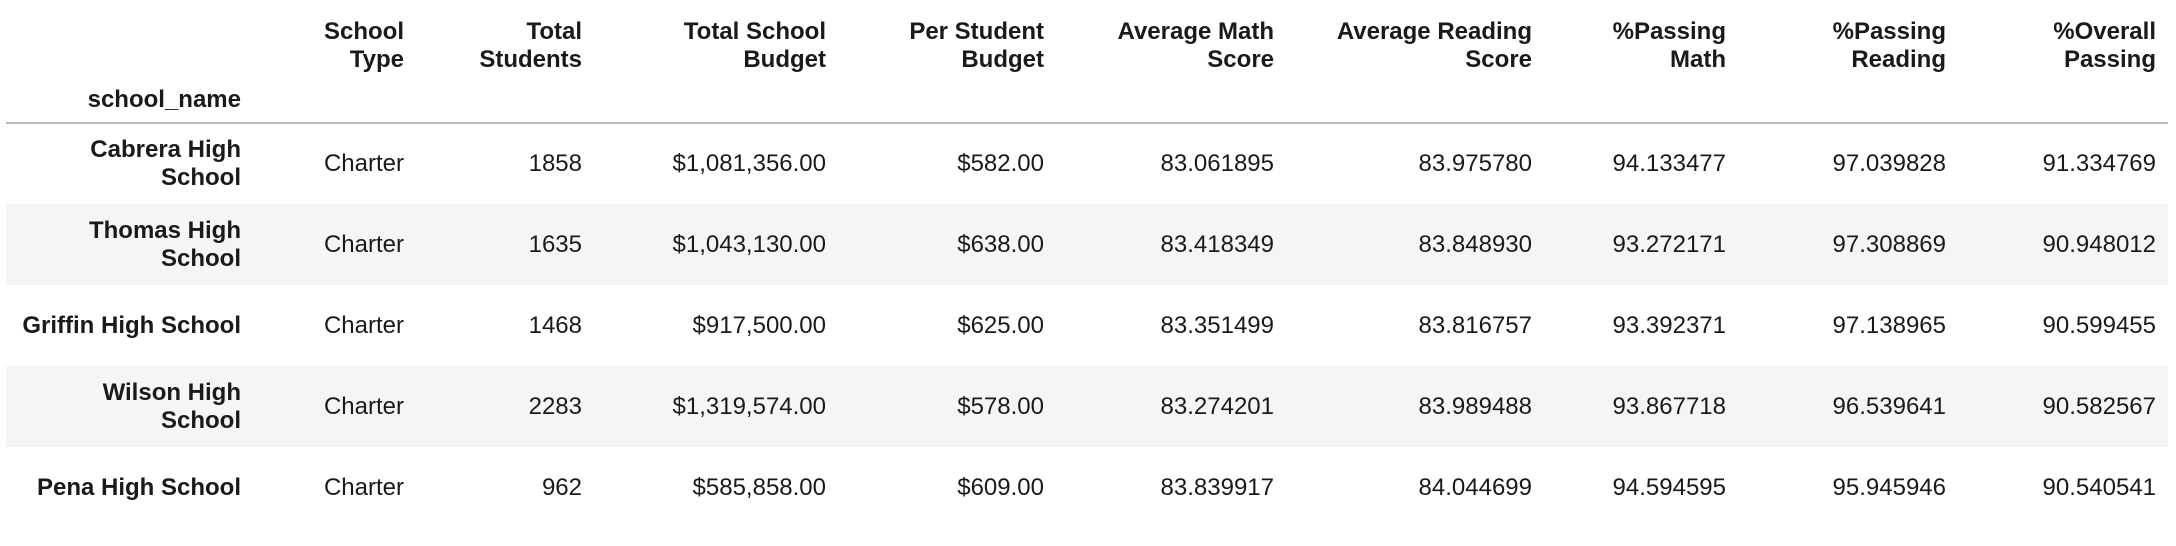 The image size is (2176, 546). Describe the element at coordinates (2099, 163) in the screenshot. I see `cell-overall-passing: 91.334769` at that location.